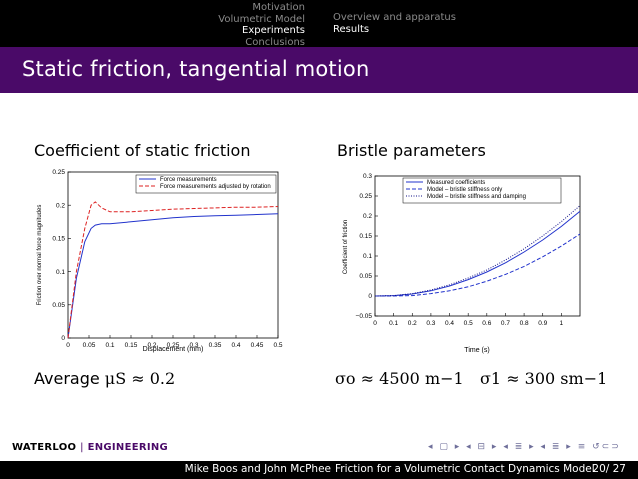  Describe the element at coordinates (505, 323) in the screenshot. I see `x-tick-label: 0.7` at that location.